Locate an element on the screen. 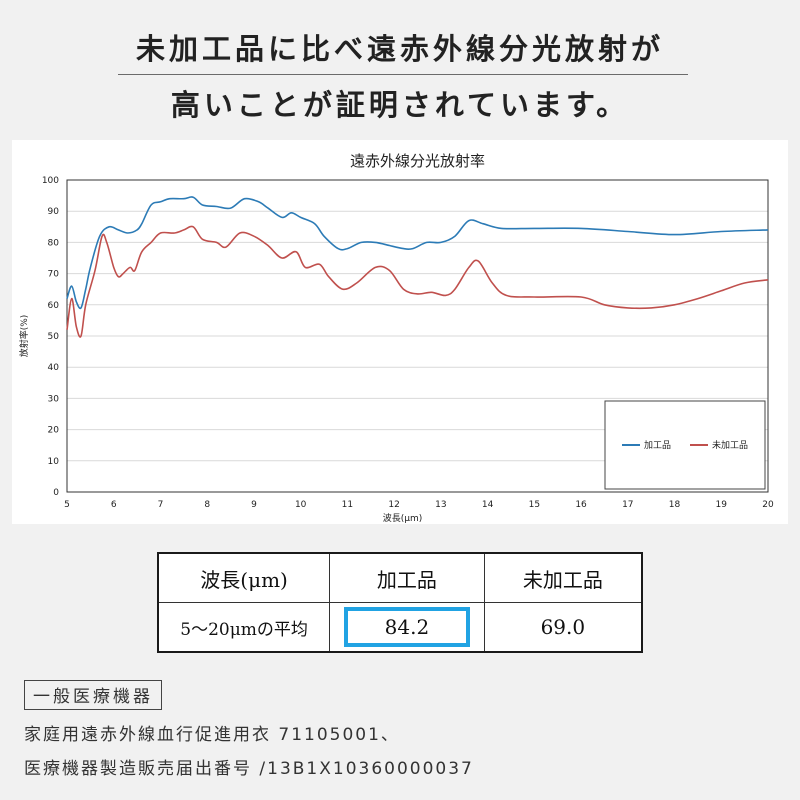  table-row: 5〜20μmの平均 84.2 69.0 is located at coordinates (400, 627).